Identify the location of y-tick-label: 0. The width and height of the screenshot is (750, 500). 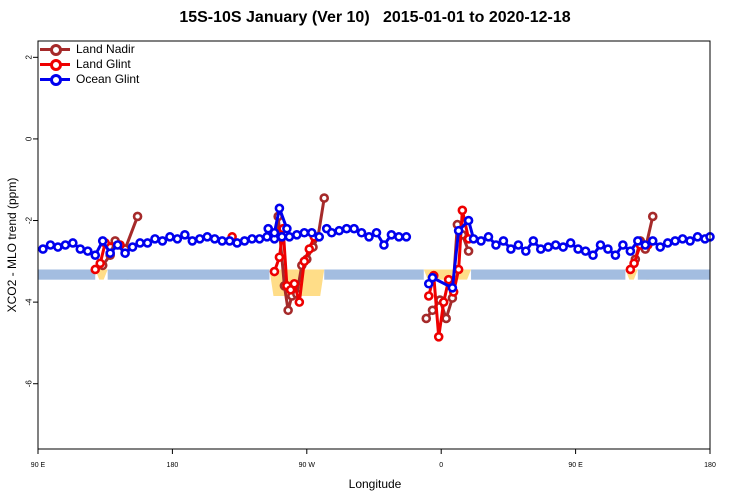
(29, 138).